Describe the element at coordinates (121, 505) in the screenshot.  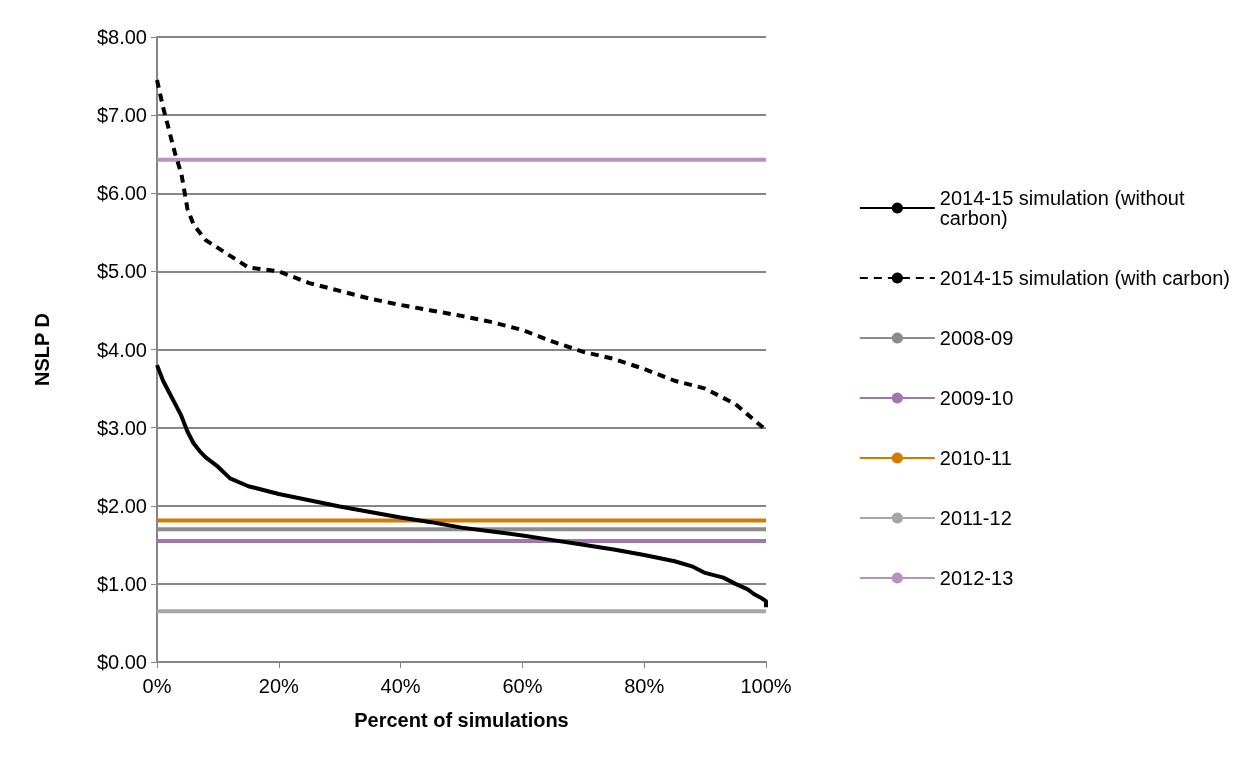
I see `y-tick-label: $2.00` at that location.